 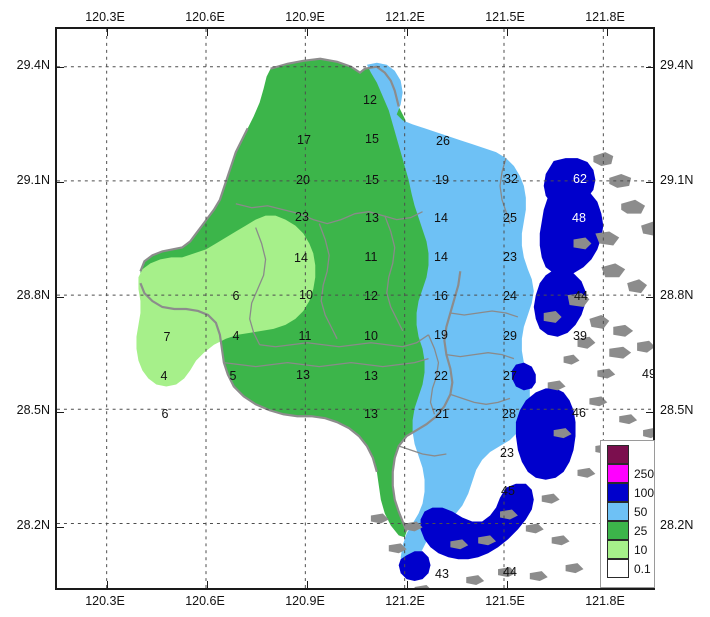 I want to click on x-axis-label-top: 120.9E, so click(x=305, y=17).